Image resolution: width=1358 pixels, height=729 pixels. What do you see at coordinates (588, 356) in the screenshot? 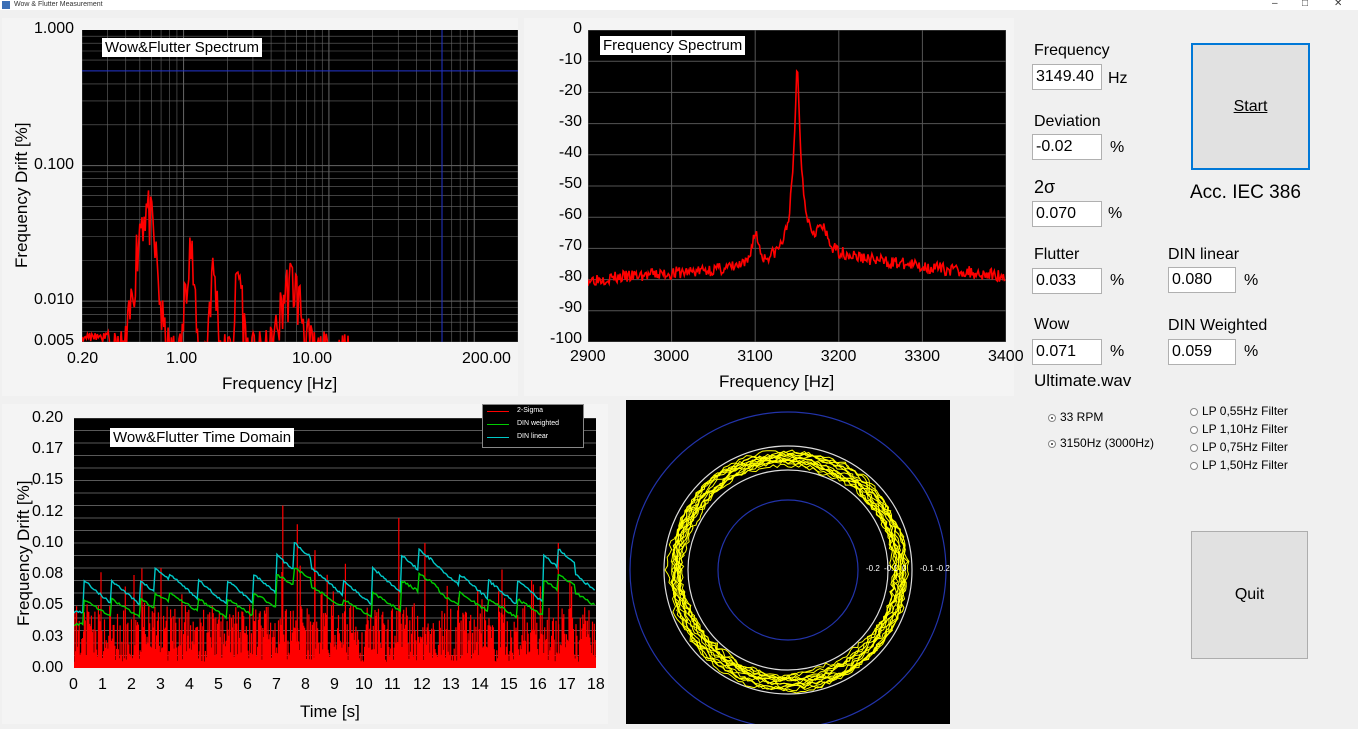
I see `fs-xtick: 2900` at bounding box center [588, 356].